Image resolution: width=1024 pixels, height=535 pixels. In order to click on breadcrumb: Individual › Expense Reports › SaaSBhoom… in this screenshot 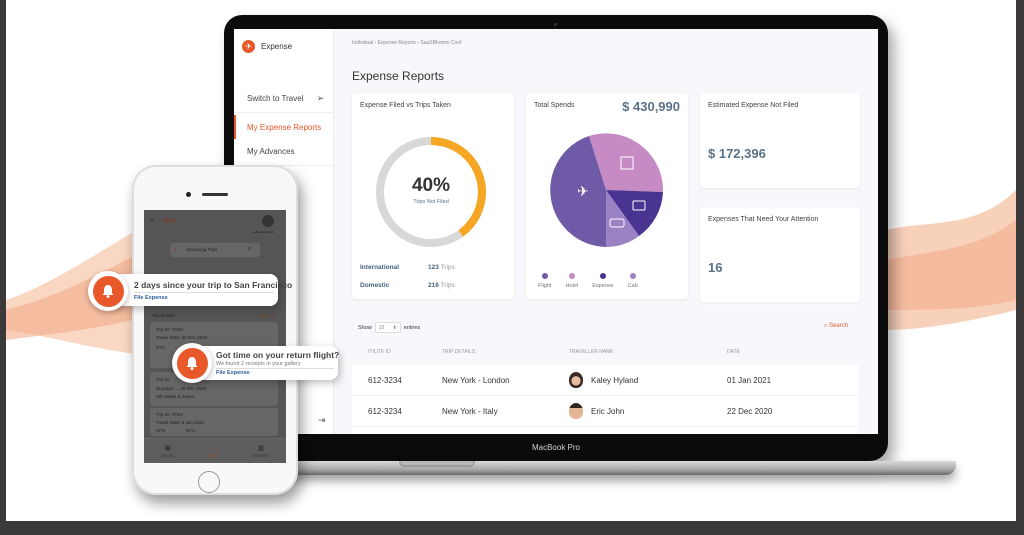, I will do `click(407, 43)`.